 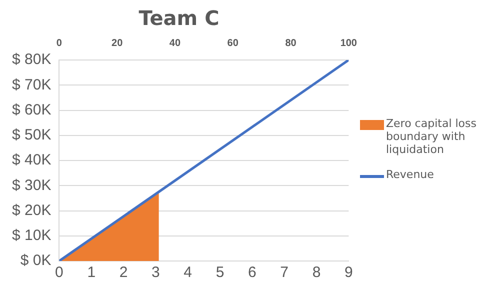 I want to click on chart-title: Team C, so click(x=179, y=18).